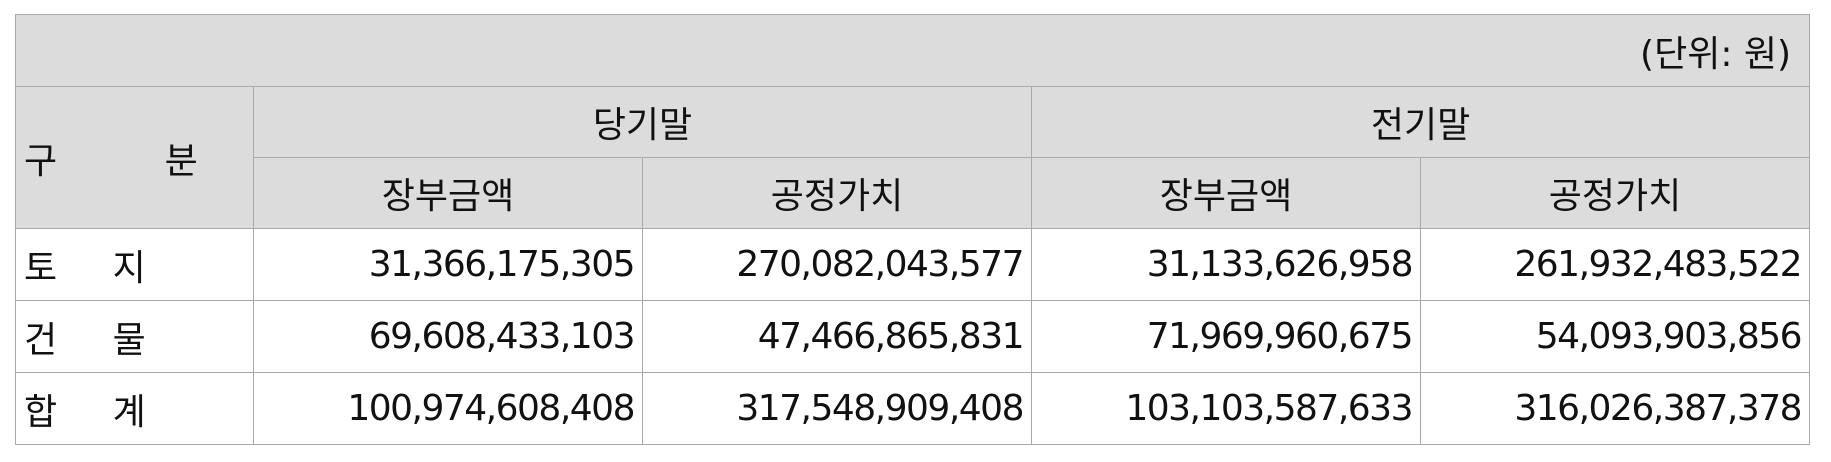 This screenshot has height=462, width=1831. Describe the element at coordinates (1615, 193) in the screenshot. I see `subheader-prior-fair-value: 공정가치` at that location.